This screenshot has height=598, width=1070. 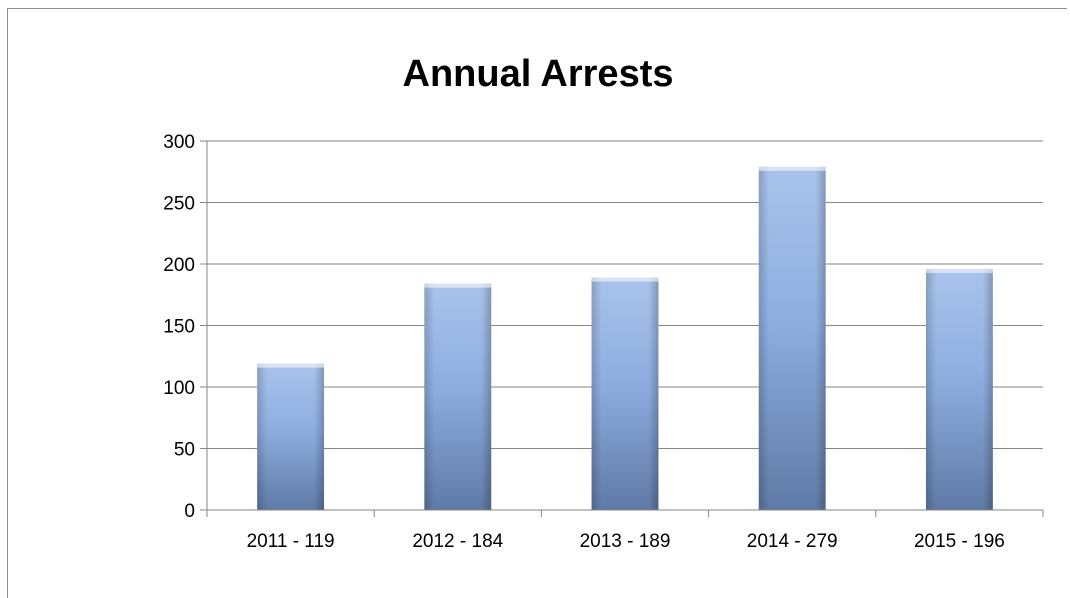 I want to click on x-tick-label: 2014 - 279, so click(x=792, y=541).